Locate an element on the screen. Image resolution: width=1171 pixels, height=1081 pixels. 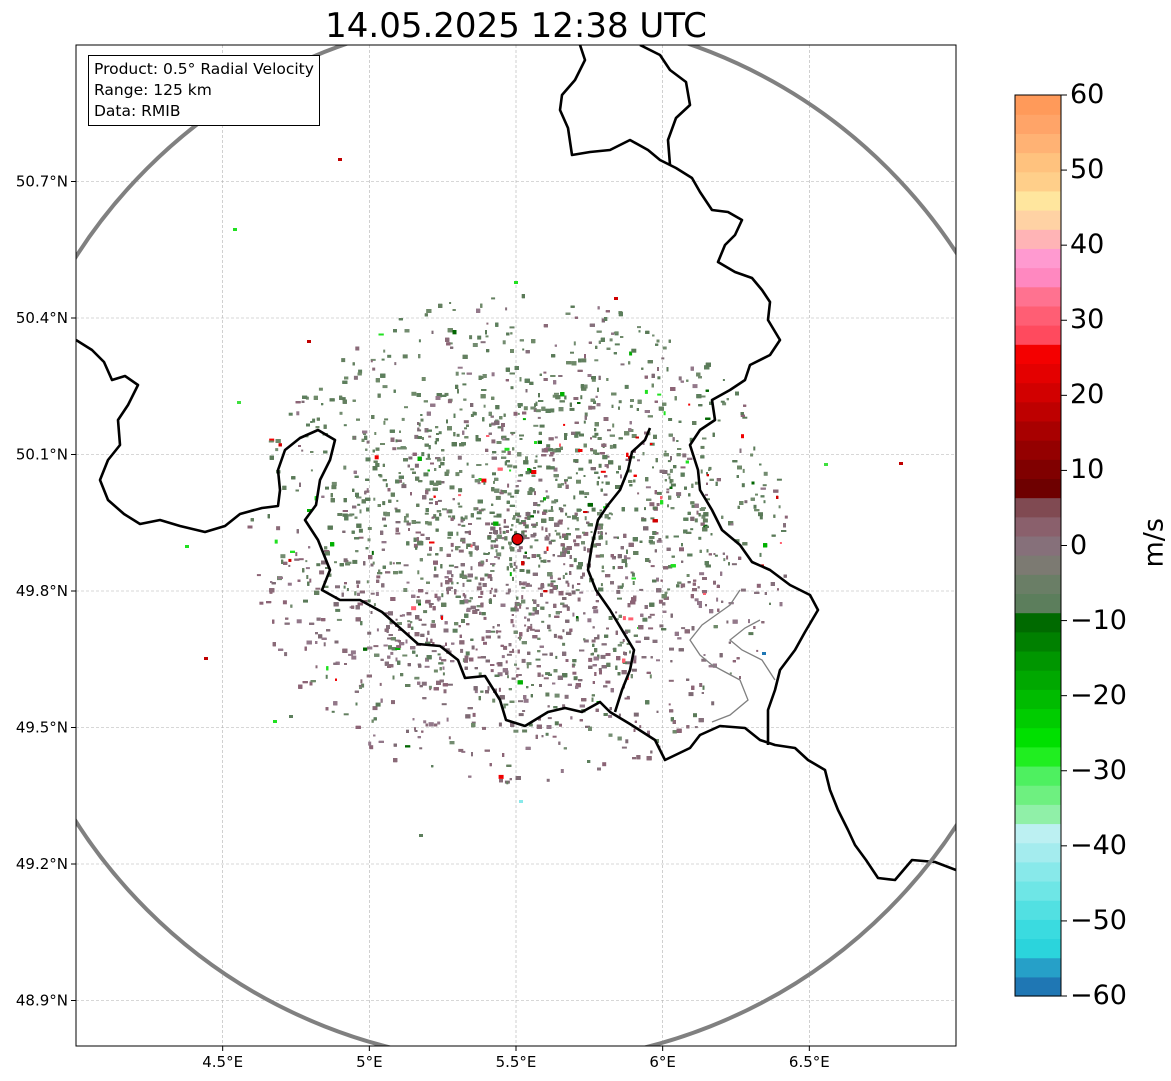
y-tick-label: 49.5°N is located at coordinates (42, 728).